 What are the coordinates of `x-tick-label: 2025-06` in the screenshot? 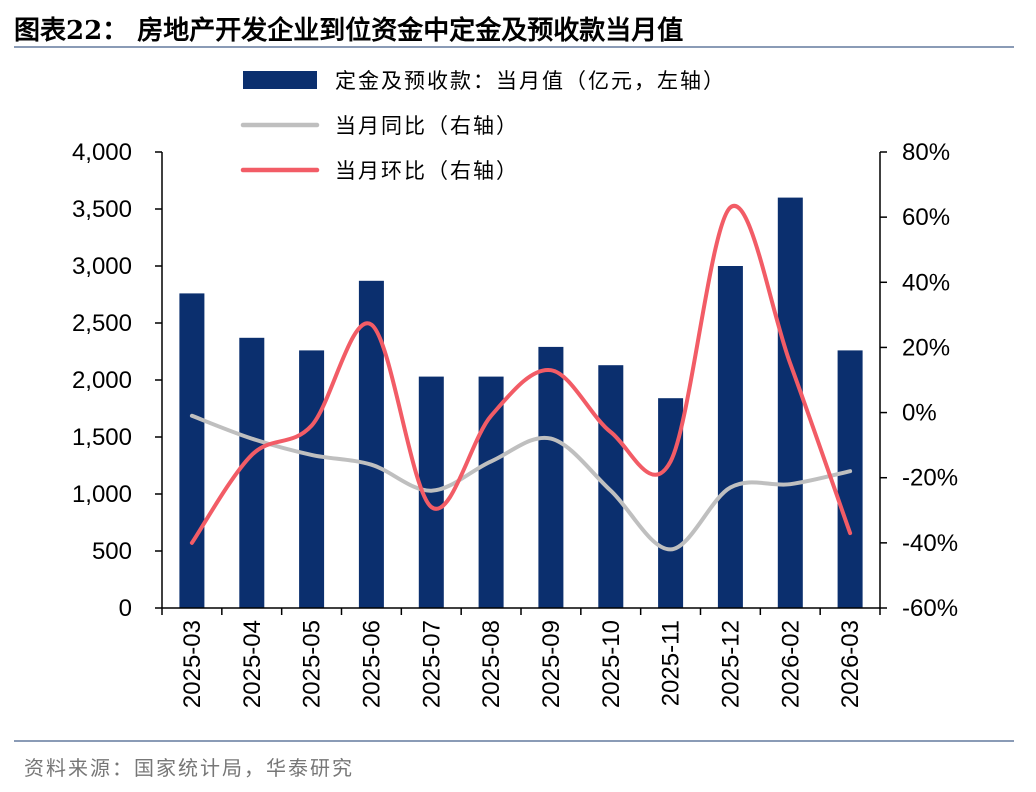 It's located at (371, 664).